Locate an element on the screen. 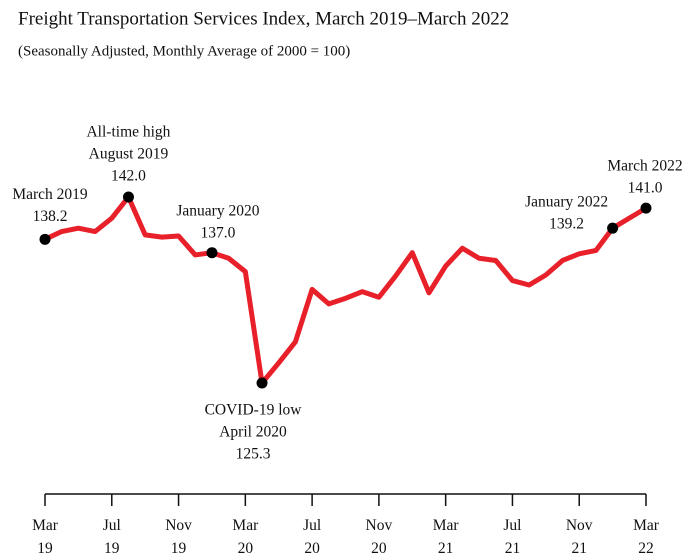  annotation-value: 141.0 is located at coordinates (645, 188).